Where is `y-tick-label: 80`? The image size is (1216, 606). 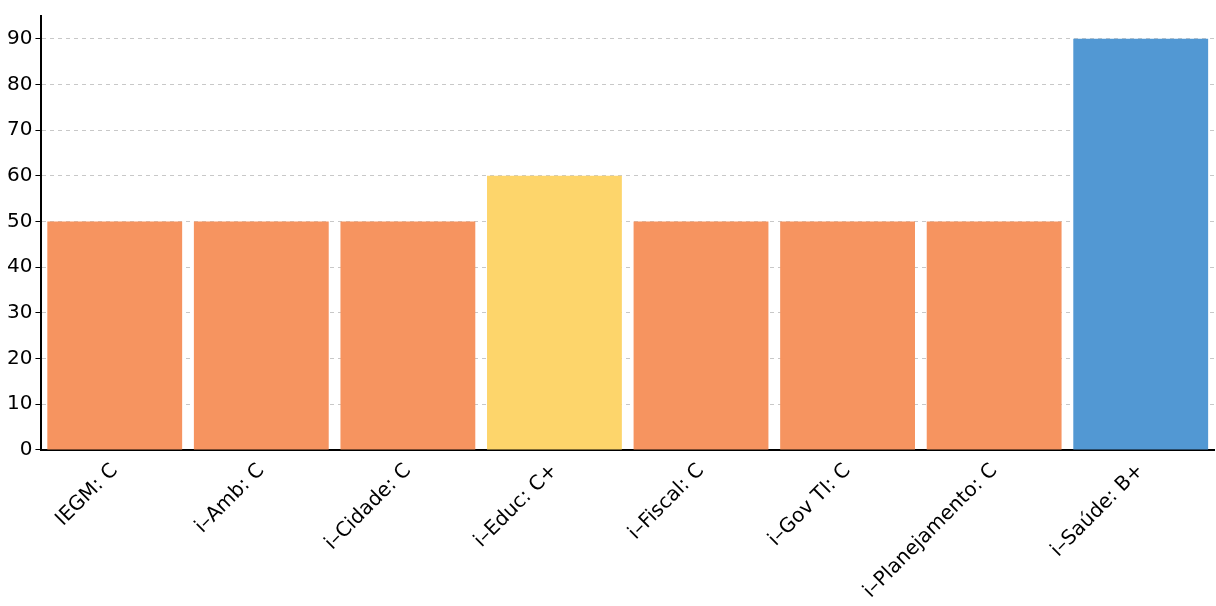 y-tick-label: 80 is located at coordinates (20, 82).